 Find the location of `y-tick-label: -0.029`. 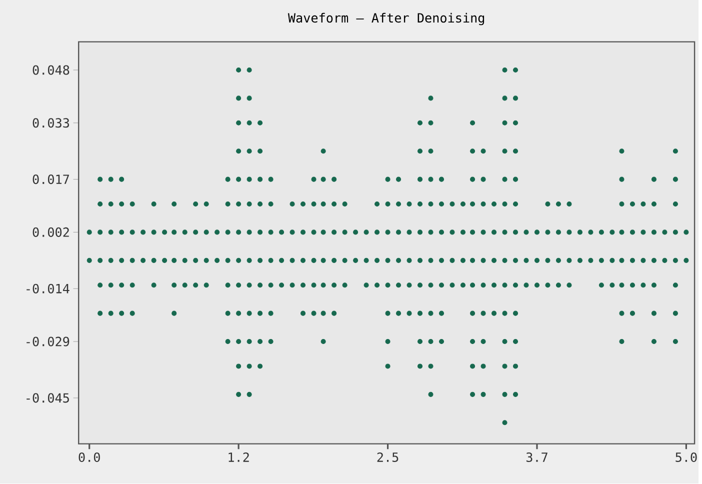

y-tick-label: -0.029 is located at coordinates (48, 341).